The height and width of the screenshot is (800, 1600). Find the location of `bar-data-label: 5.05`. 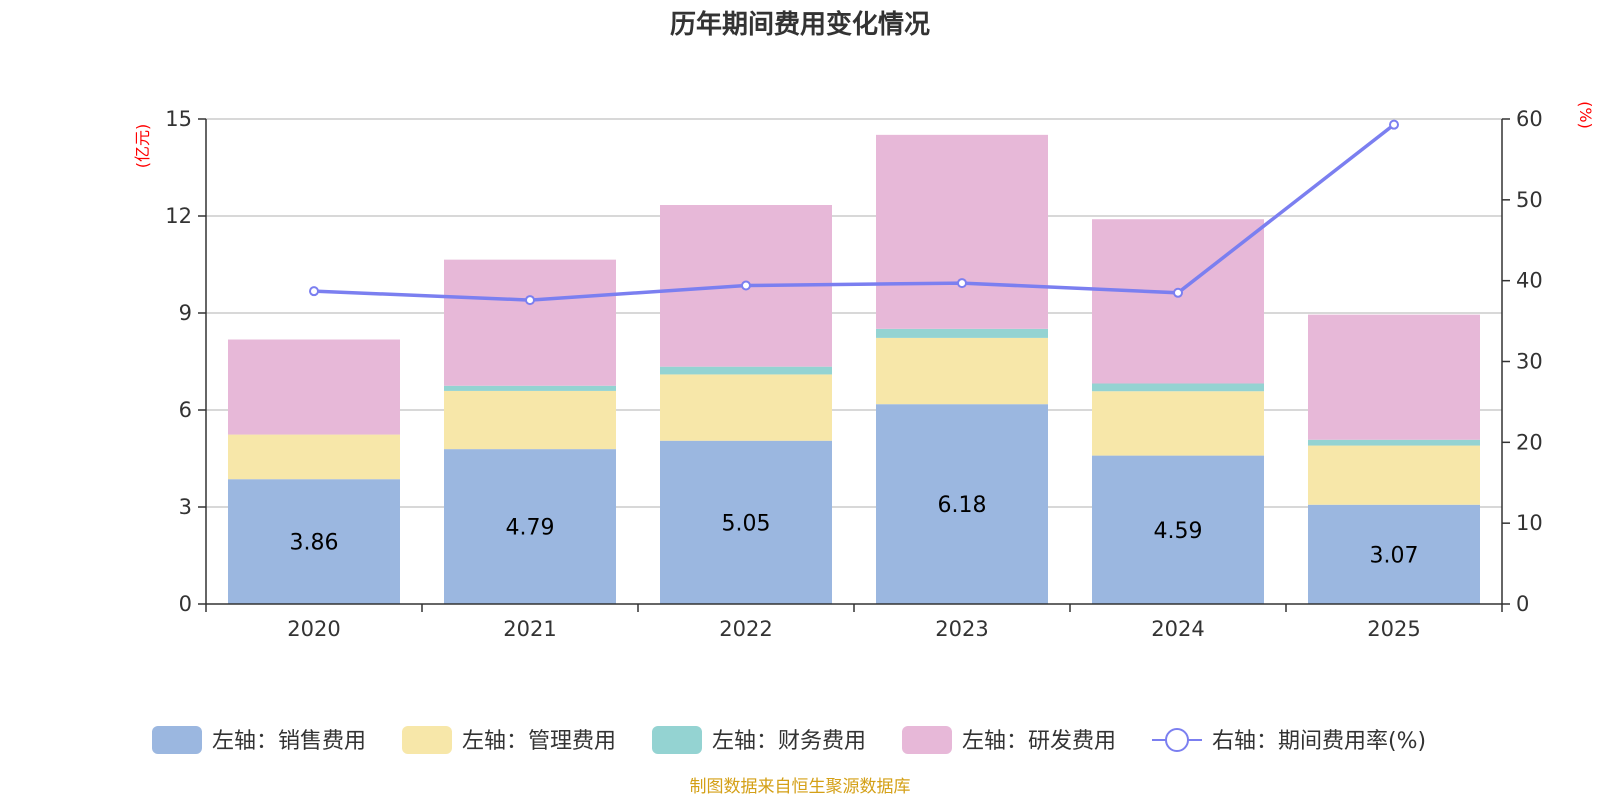

bar-data-label: 5.05 is located at coordinates (746, 523).